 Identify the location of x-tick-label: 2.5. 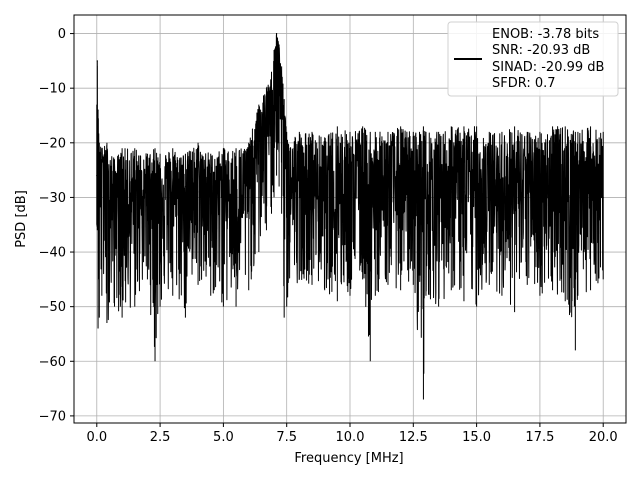
(160, 437).